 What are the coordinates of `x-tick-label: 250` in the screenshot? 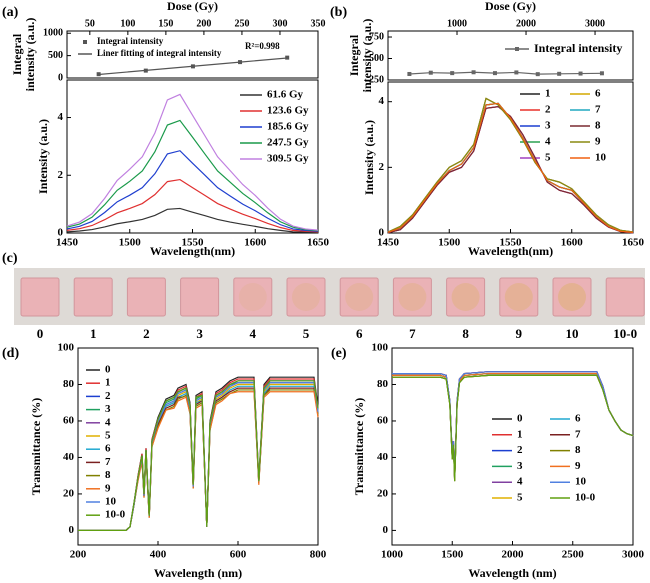 It's located at (241, 23).